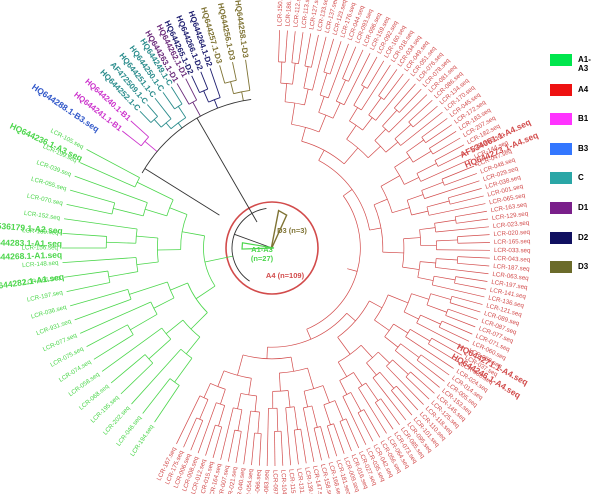  I want to click on clade-d3-branch-branch, so click(232, 87).